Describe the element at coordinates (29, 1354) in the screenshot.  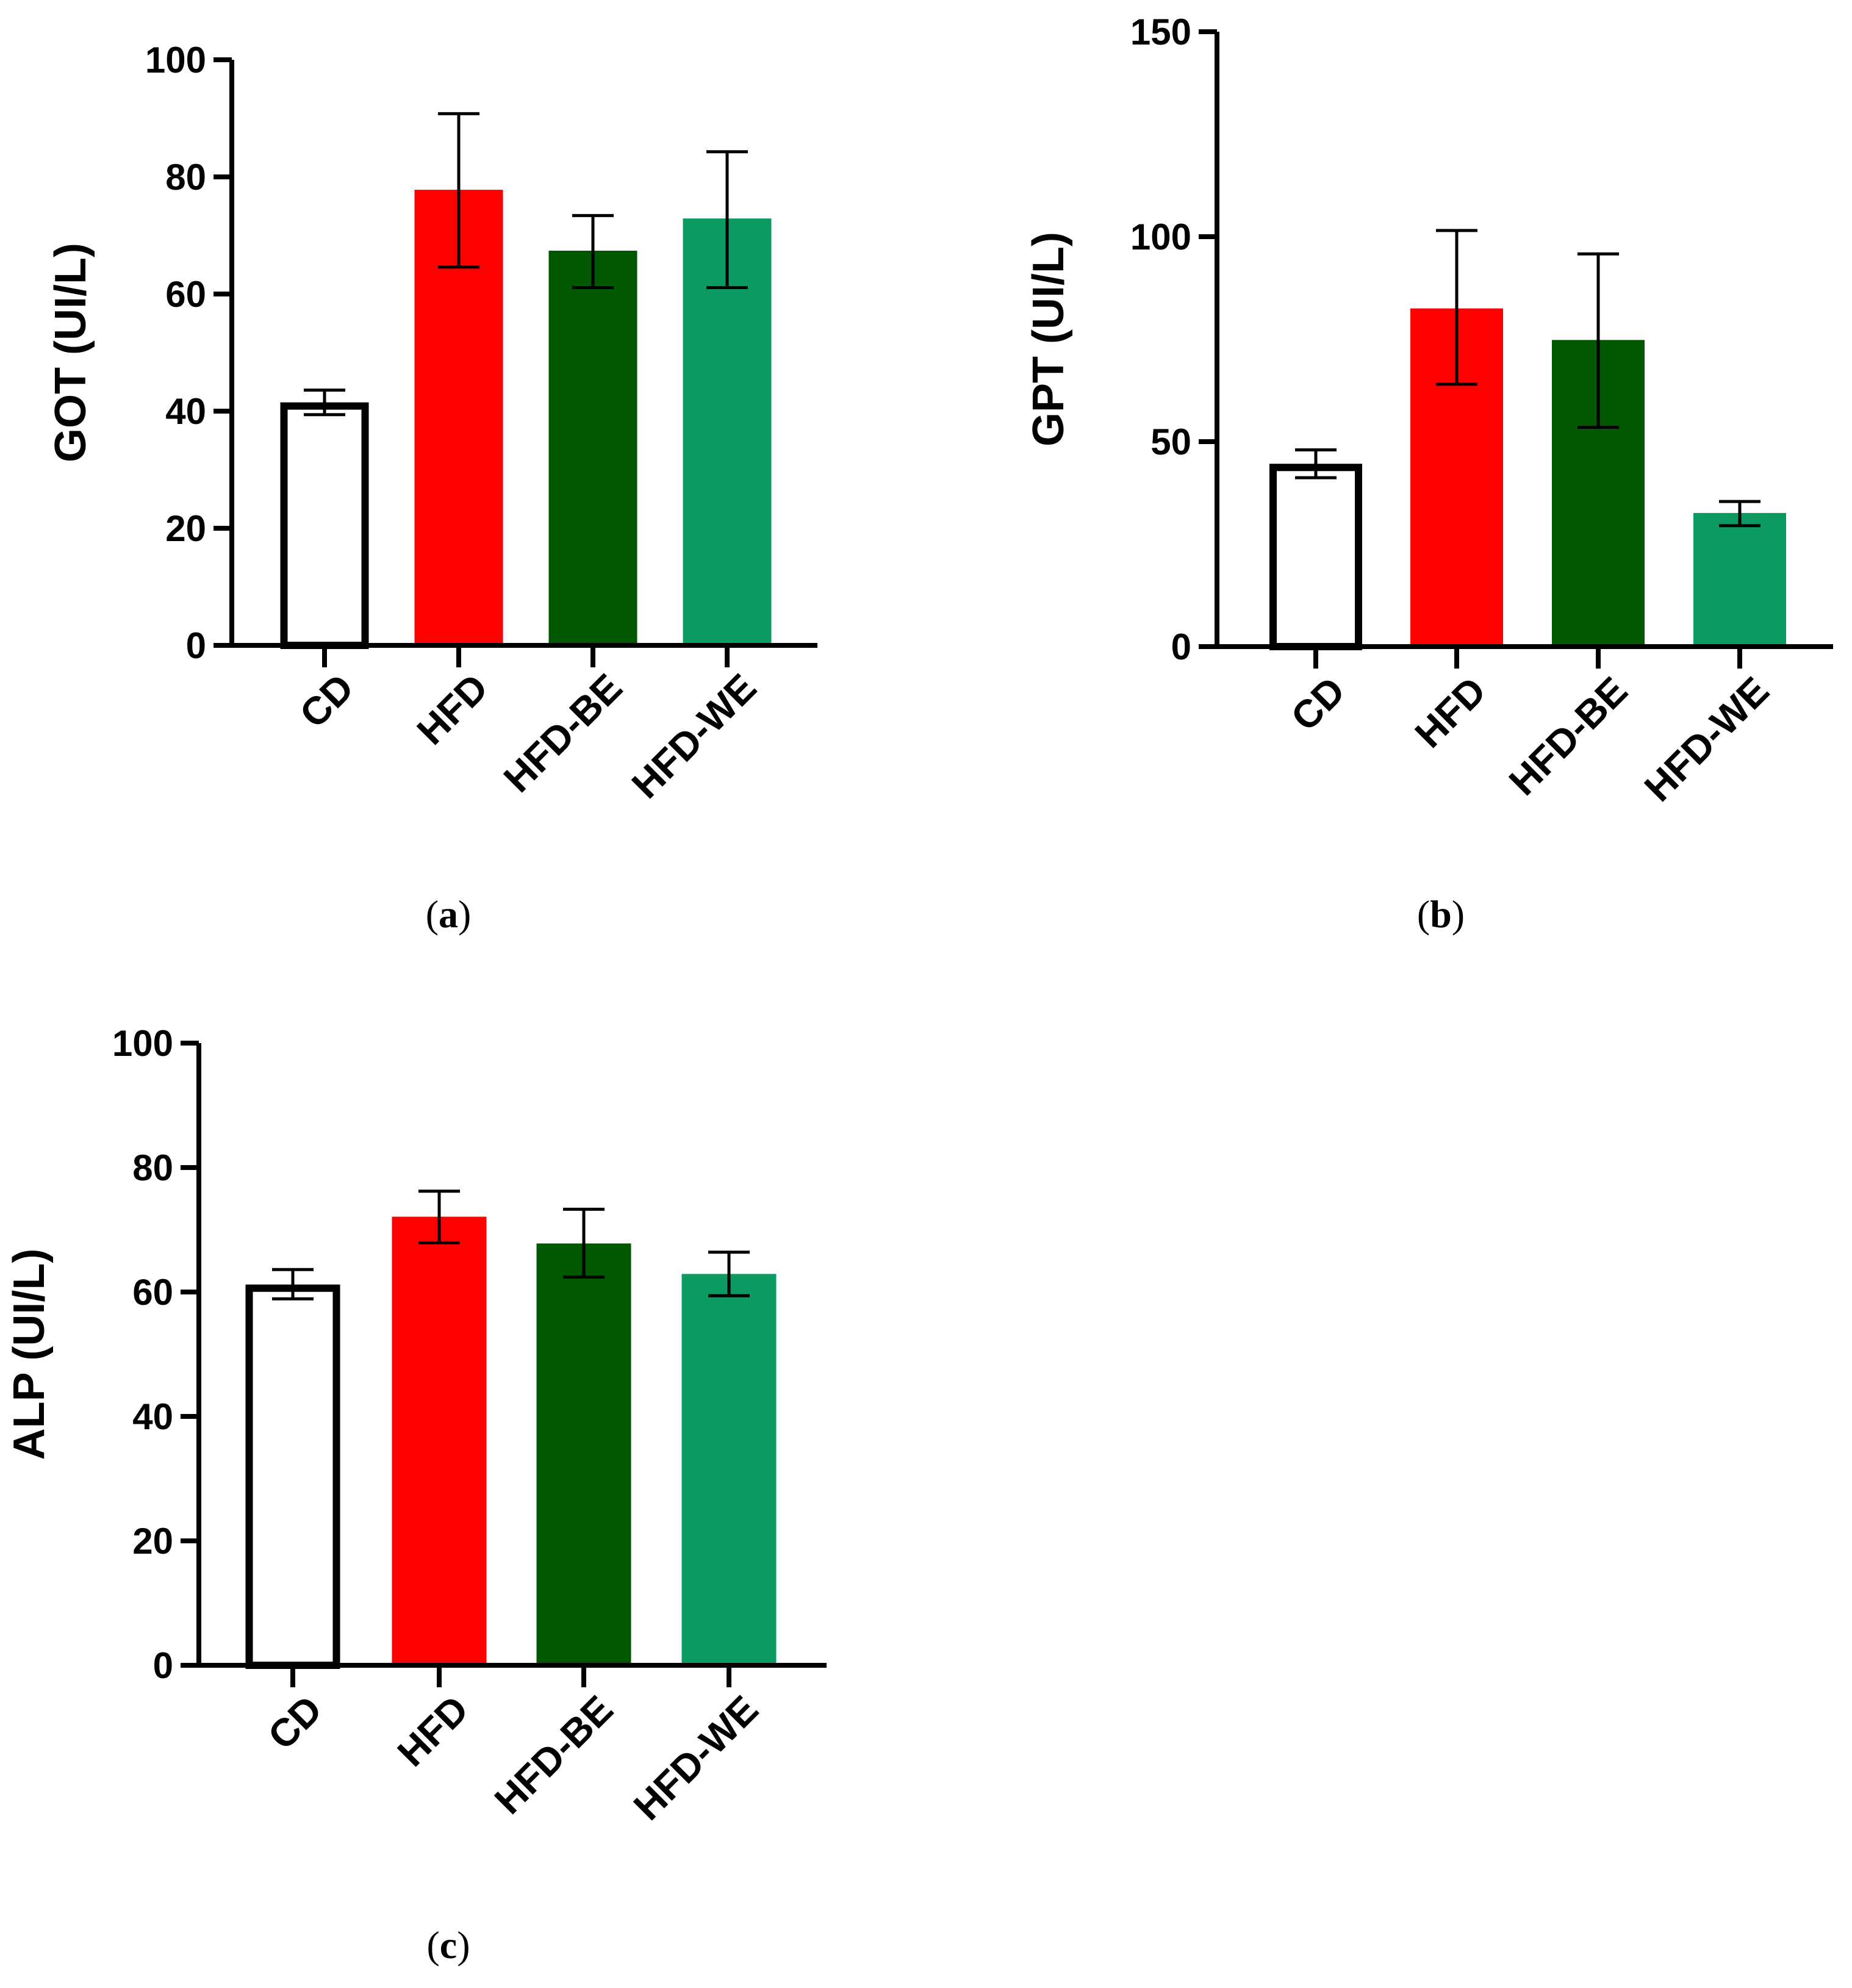
I see `y-axis-title: ALP (UI/L)` at that location.